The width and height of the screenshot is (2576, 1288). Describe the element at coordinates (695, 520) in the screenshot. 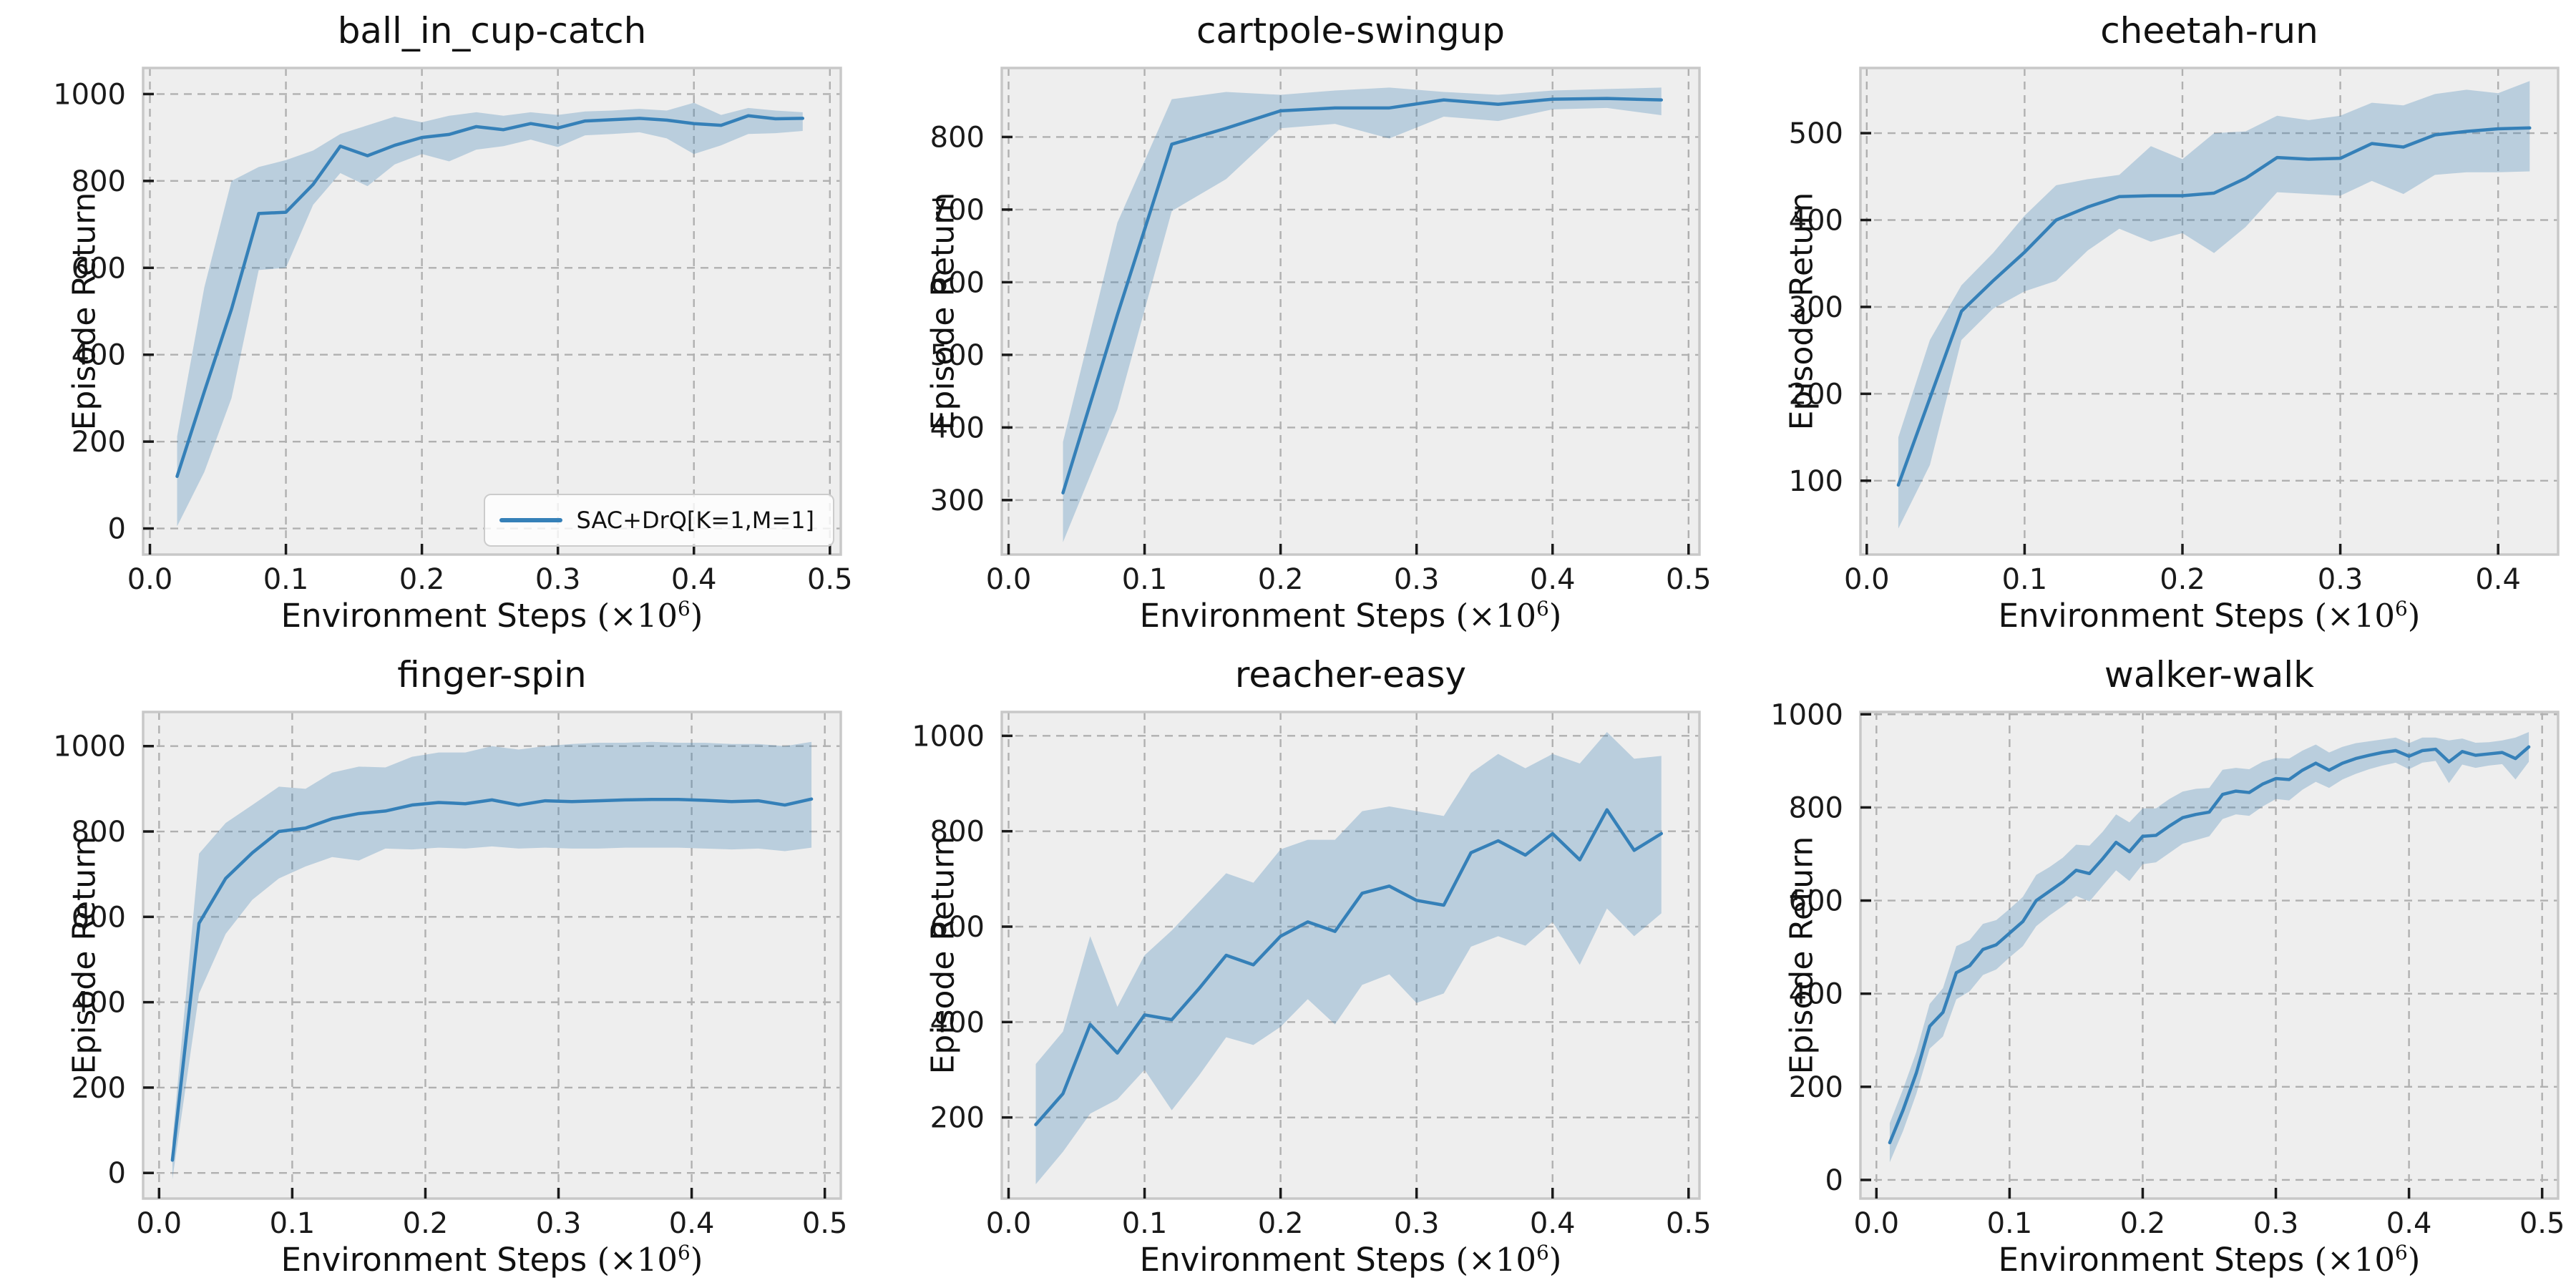

I see `legend-label: SAC+DrQ[K=1,M=1]` at that location.